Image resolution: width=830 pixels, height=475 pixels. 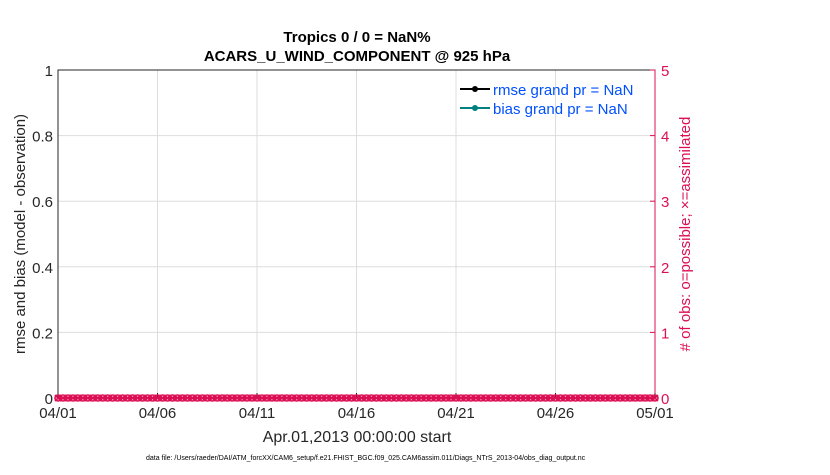 What do you see at coordinates (556, 413) in the screenshot?
I see `x-tick-label: 04/26` at bounding box center [556, 413].